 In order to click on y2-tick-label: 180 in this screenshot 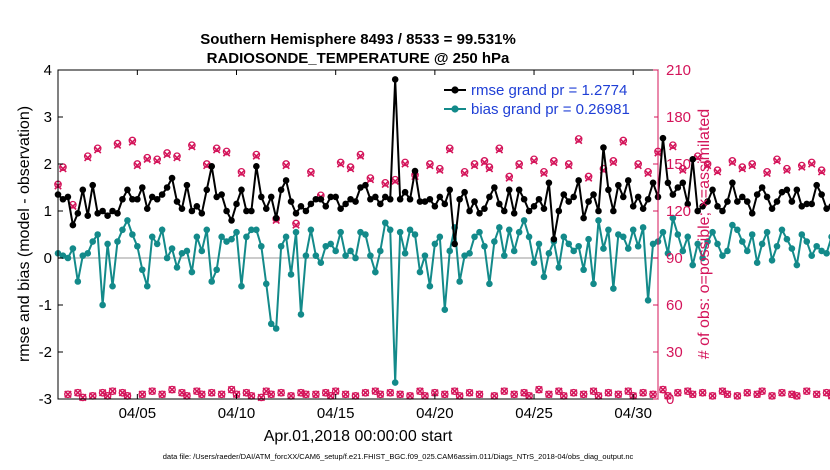, I will do `click(678, 117)`.